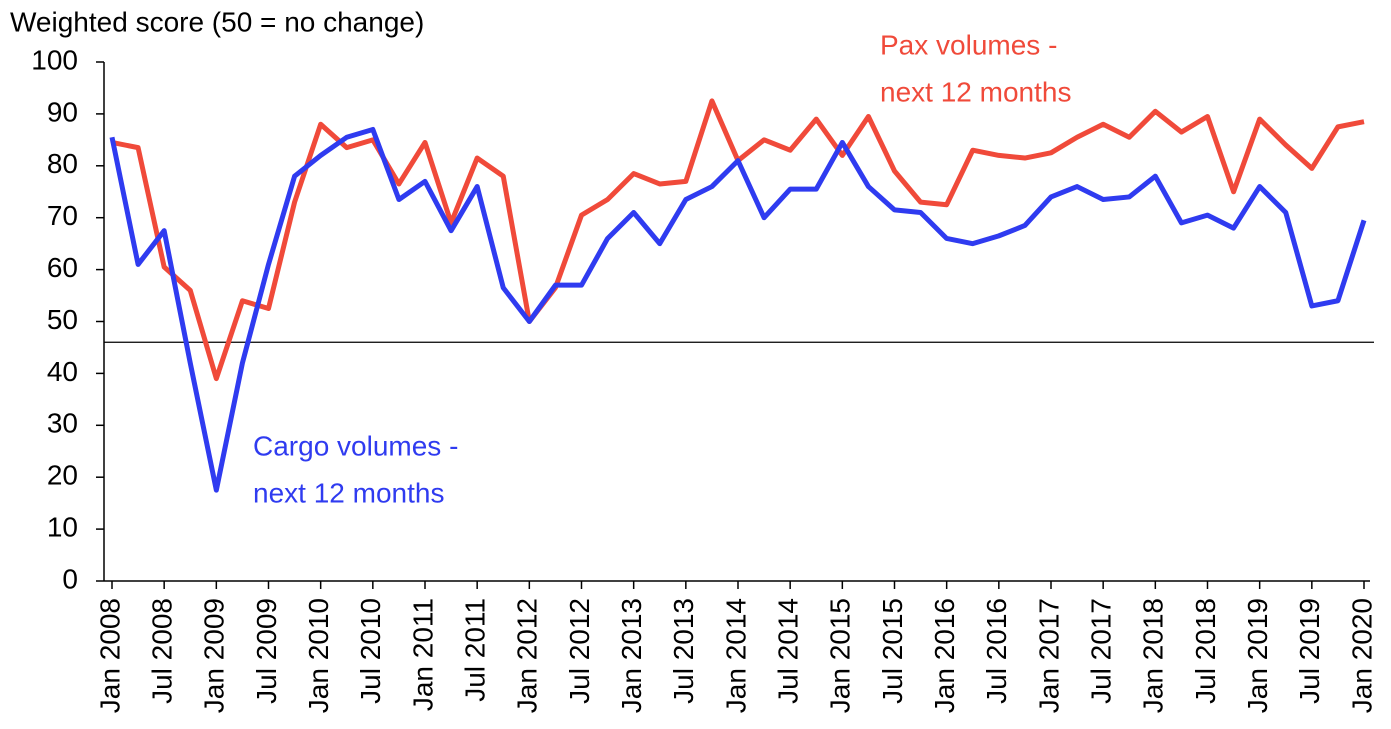  I want to click on x-tick-label: Jan 2014, so click(735, 655).